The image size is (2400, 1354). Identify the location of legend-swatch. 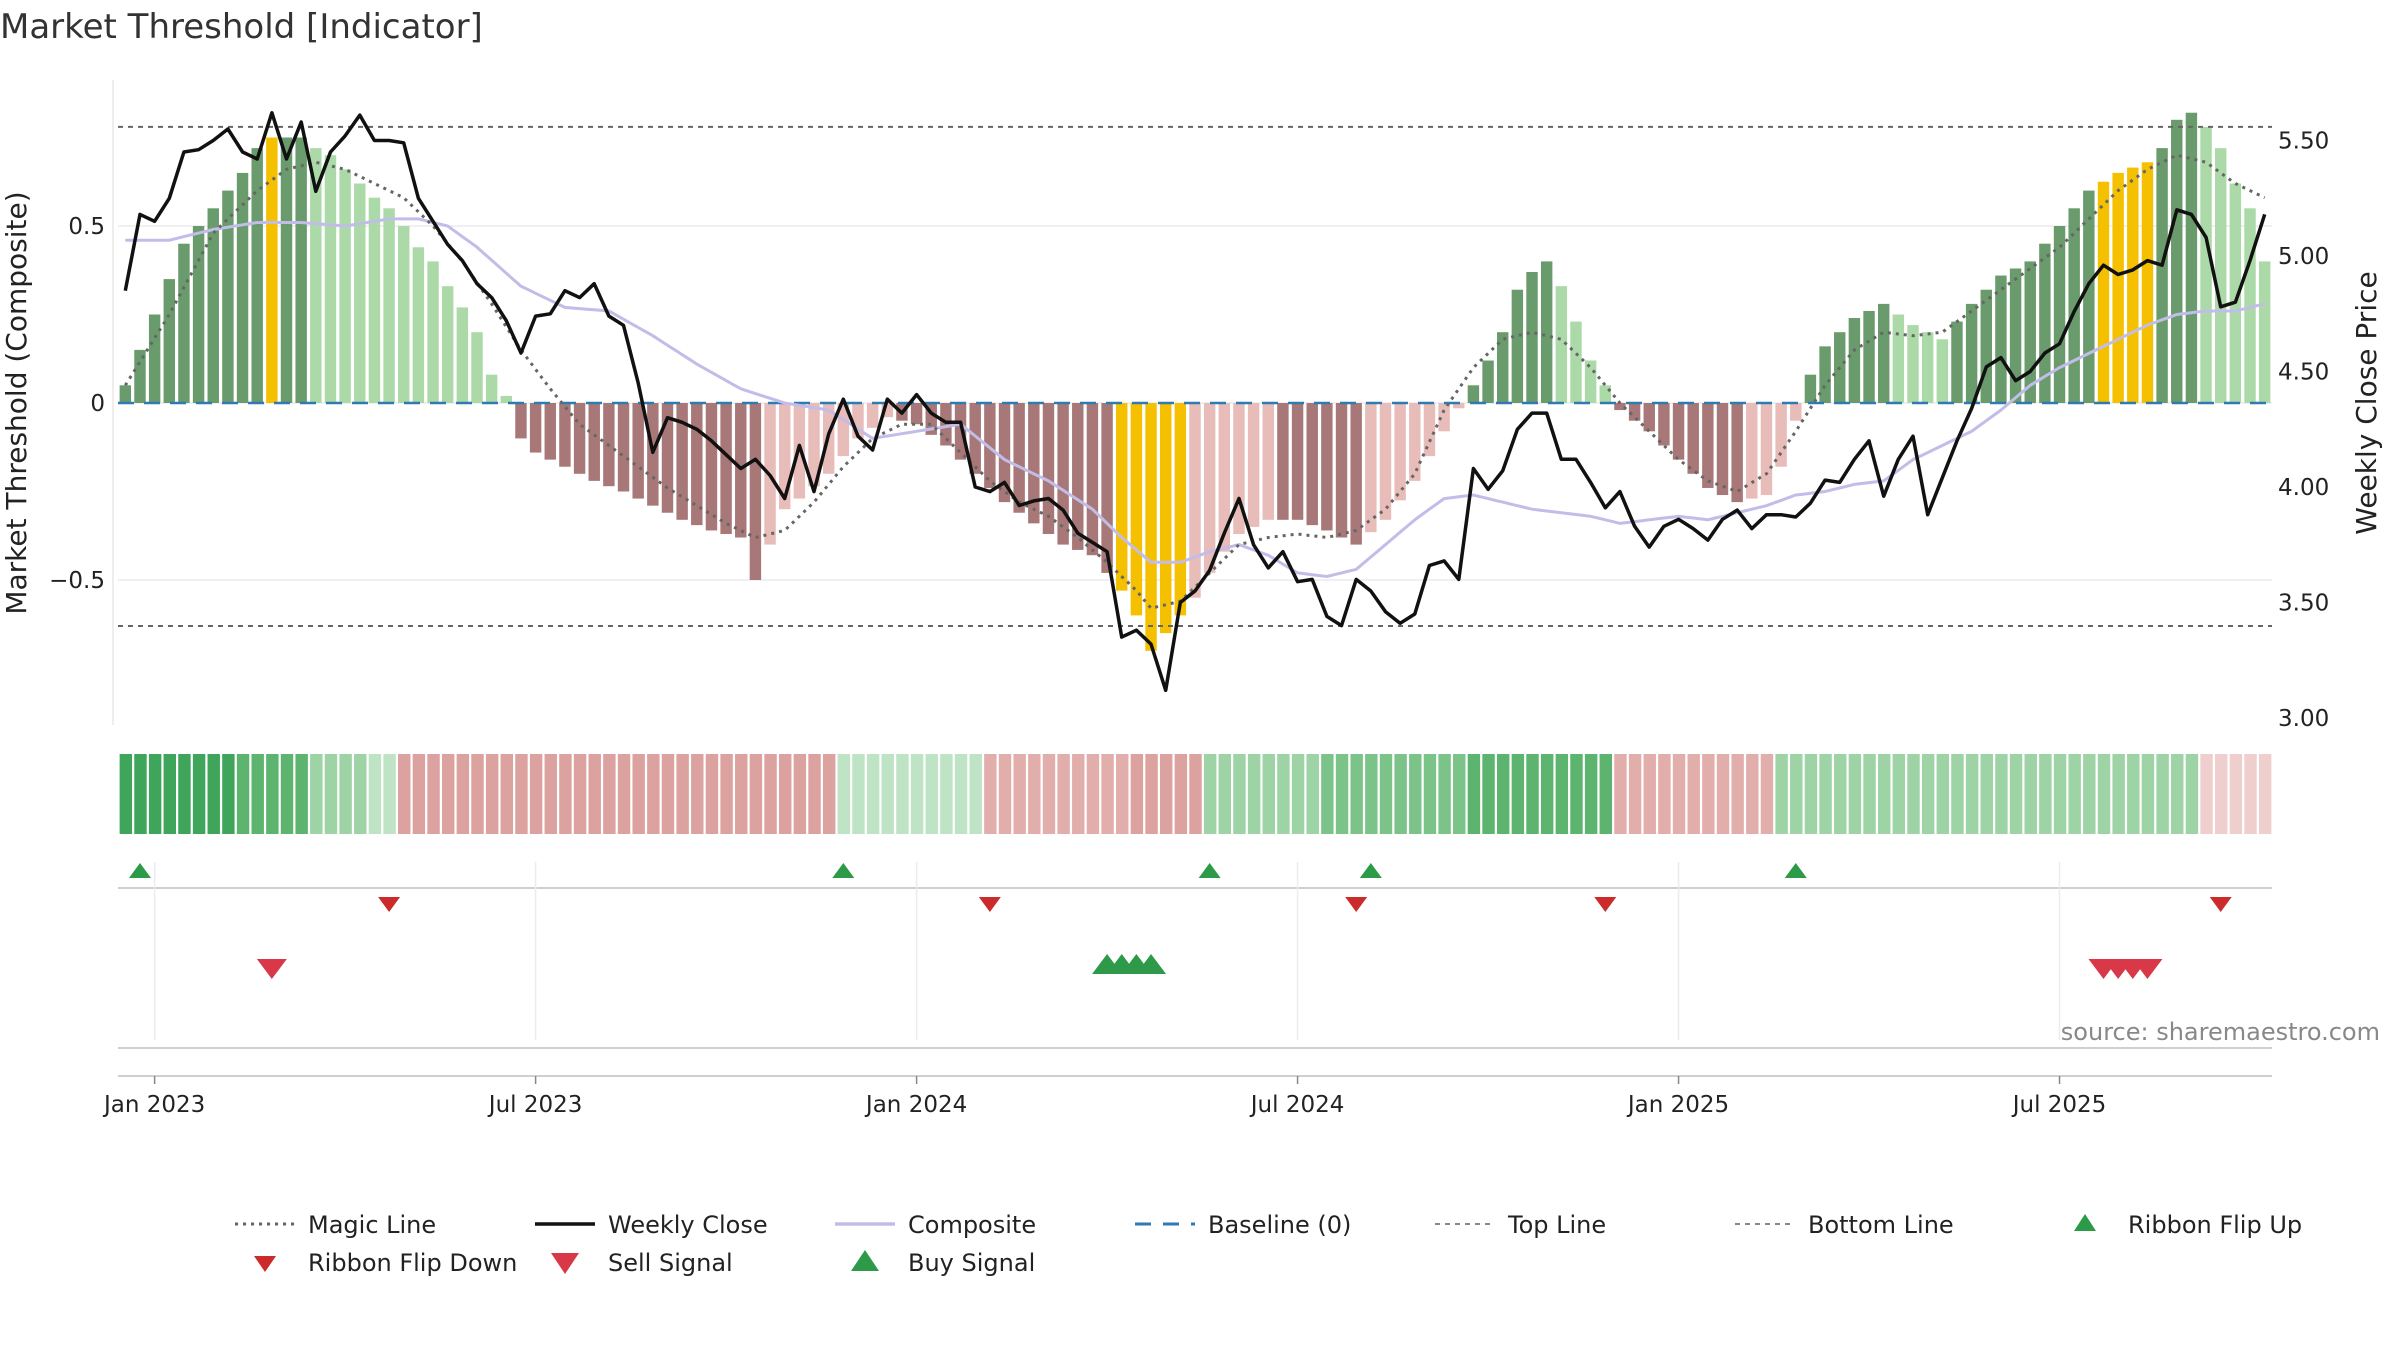
(2085, 1222).